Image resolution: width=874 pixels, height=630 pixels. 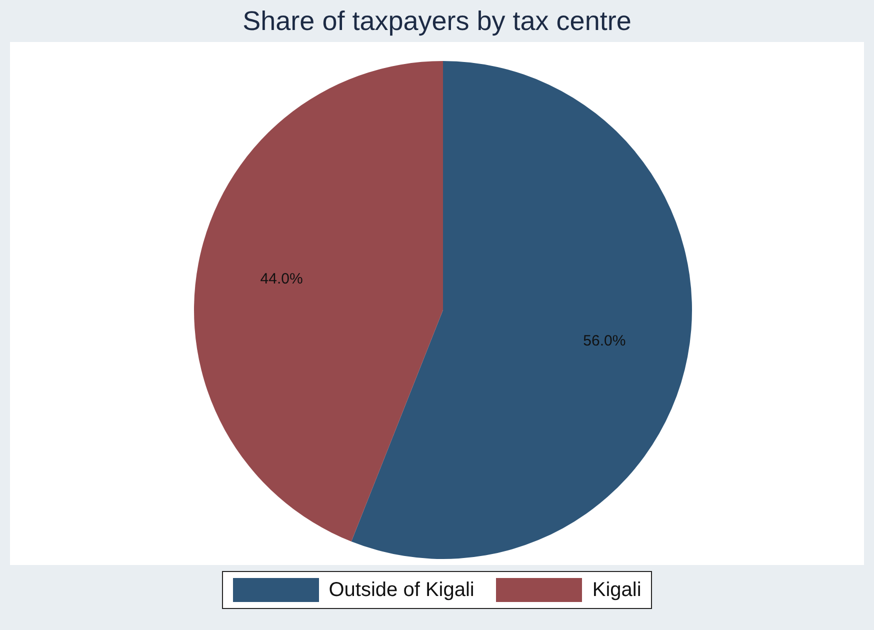 What do you see at coordinates (617, 590) in the screenshot?
I see `legend-label: Kigali` at bounding box center [617, 590].